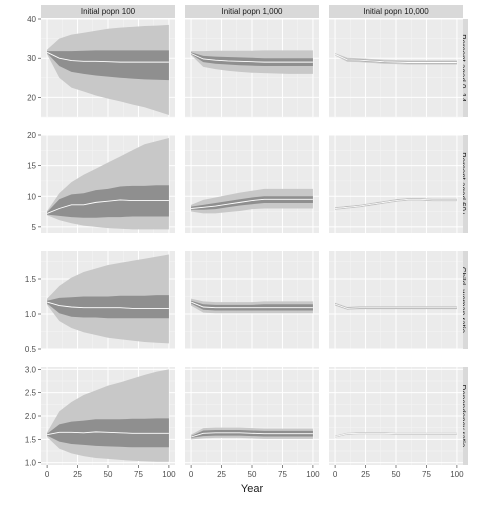  I want to click on y-tick-label: 3.0, so click(31, 369).